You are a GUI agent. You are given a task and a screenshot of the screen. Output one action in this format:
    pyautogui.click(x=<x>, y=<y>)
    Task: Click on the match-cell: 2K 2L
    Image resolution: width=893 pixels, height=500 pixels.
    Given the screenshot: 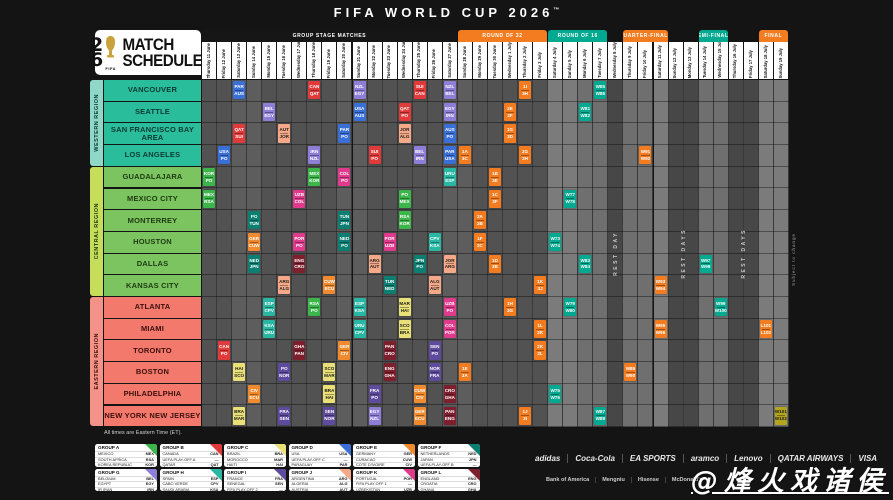 What is the action you would take?
    pyautogui.click(x=540, y=350)
    